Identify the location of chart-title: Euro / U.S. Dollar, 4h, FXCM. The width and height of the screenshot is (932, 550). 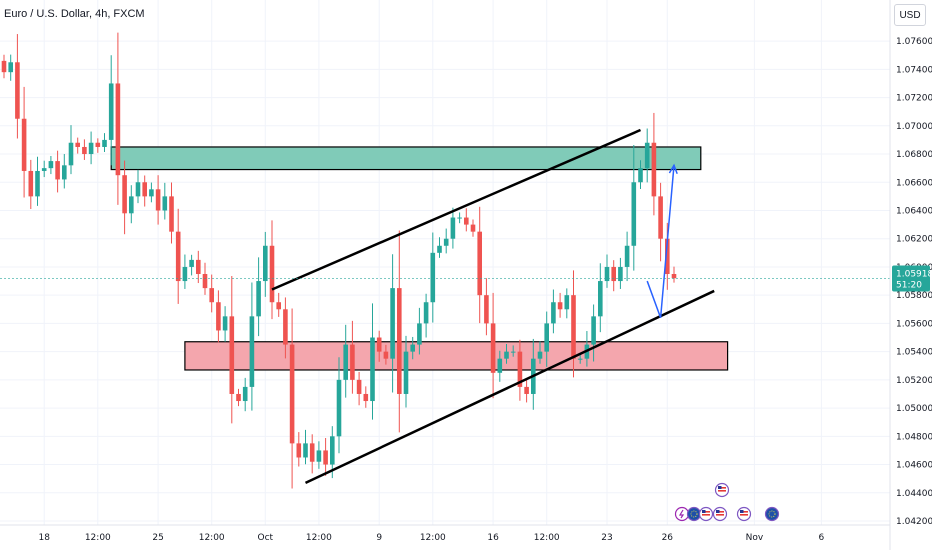
(74, 14).